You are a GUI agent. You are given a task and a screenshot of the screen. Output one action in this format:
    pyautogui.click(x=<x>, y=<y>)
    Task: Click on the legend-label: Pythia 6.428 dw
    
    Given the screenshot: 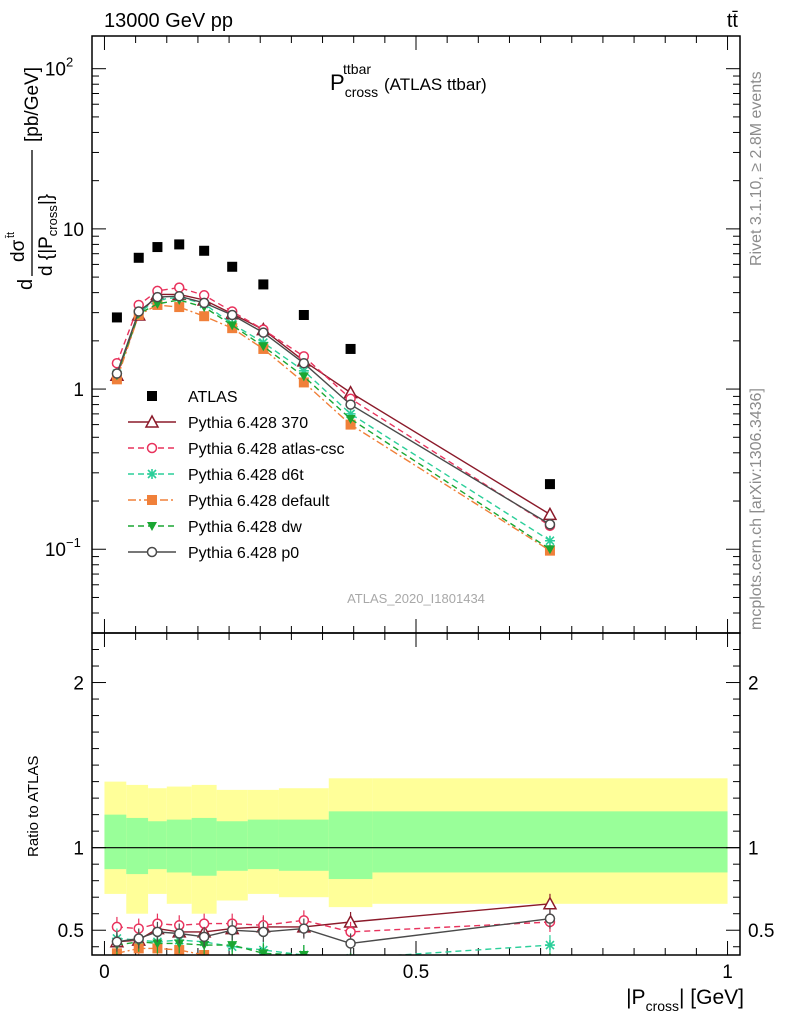 What is the action you would take?
    pyautogui.click(x=245, y=527)
    